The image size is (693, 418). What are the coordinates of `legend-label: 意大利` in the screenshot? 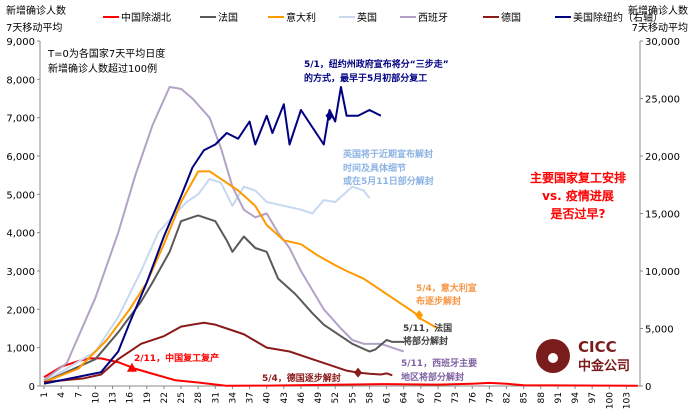 It's located at (301, 17).